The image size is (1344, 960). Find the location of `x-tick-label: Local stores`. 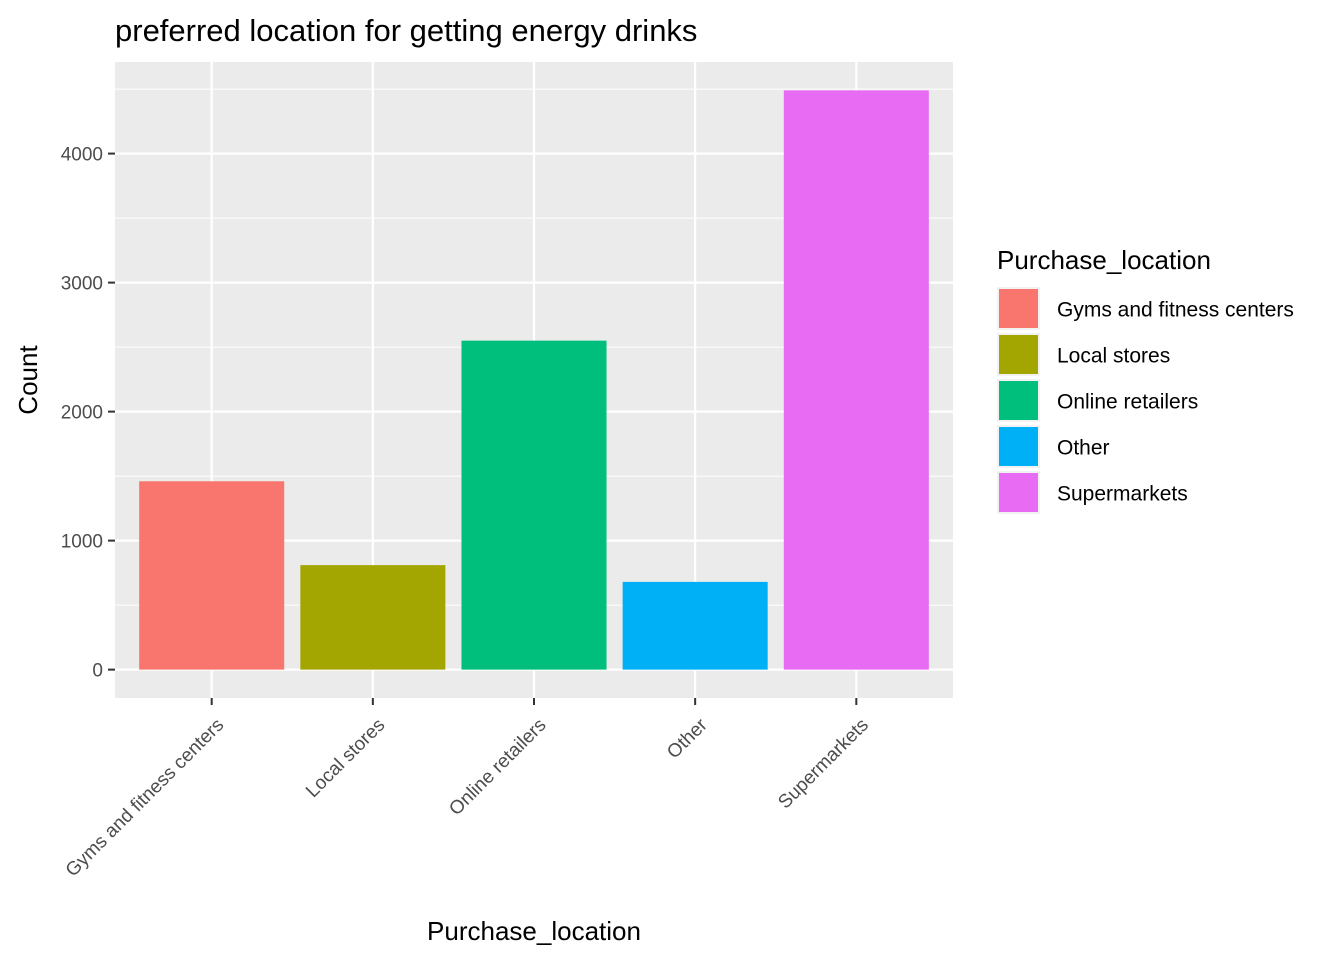

x-tick-label: Local stores is located at coordinates (345, 758).